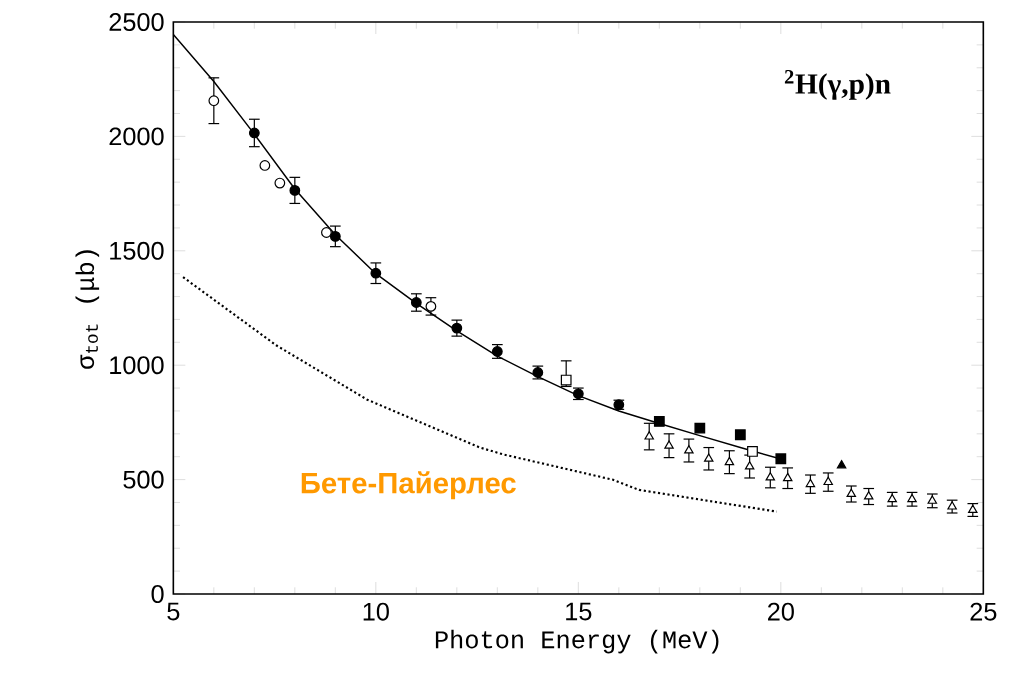 The height and width of the screenshot is (682, 1015). Describe the element at coordinates (136, 136) in the screenshot. I see `y-tick-label: 2000` at that location.